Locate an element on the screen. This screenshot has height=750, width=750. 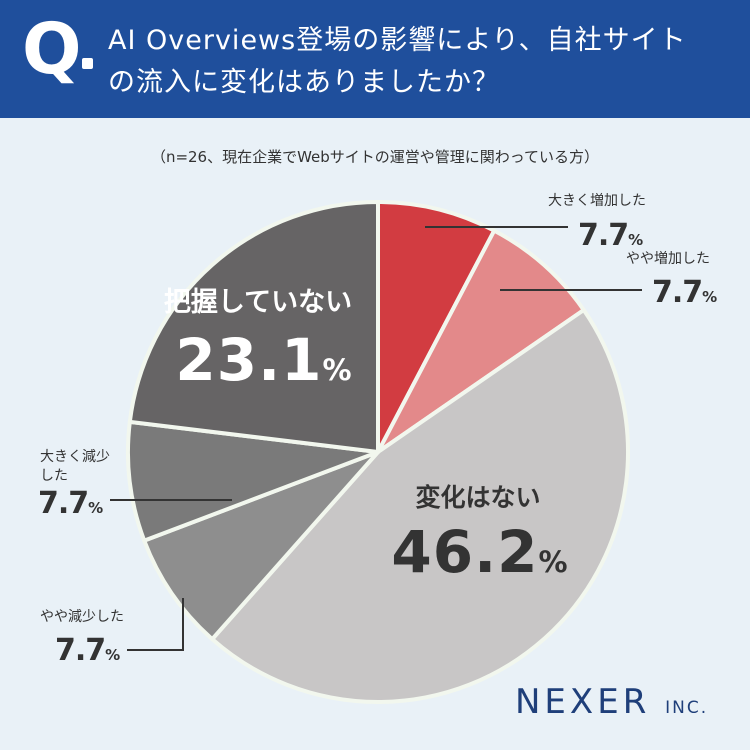
slice-label-1: やや増加した is located at coordinates (668, 259).